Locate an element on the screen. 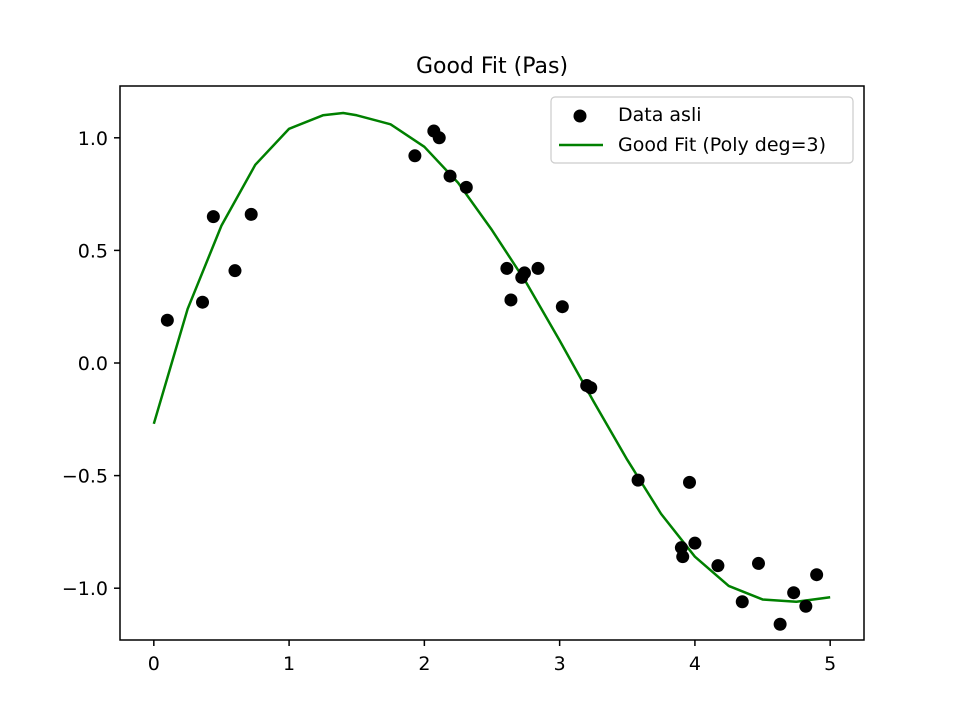  x-tick-label: 0 is located at coordinates (154, 664).